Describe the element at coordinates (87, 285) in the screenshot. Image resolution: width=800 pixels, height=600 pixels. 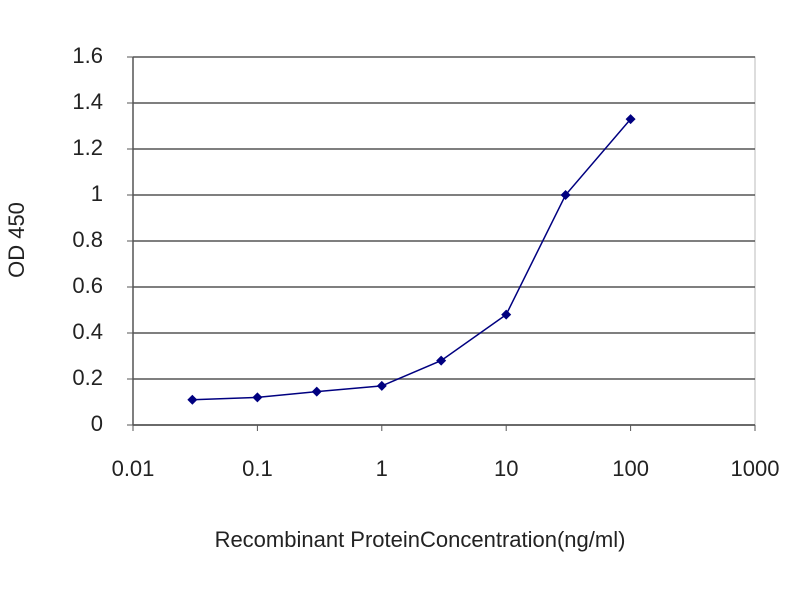
I see `y-tick-label: 0.6` at that location.